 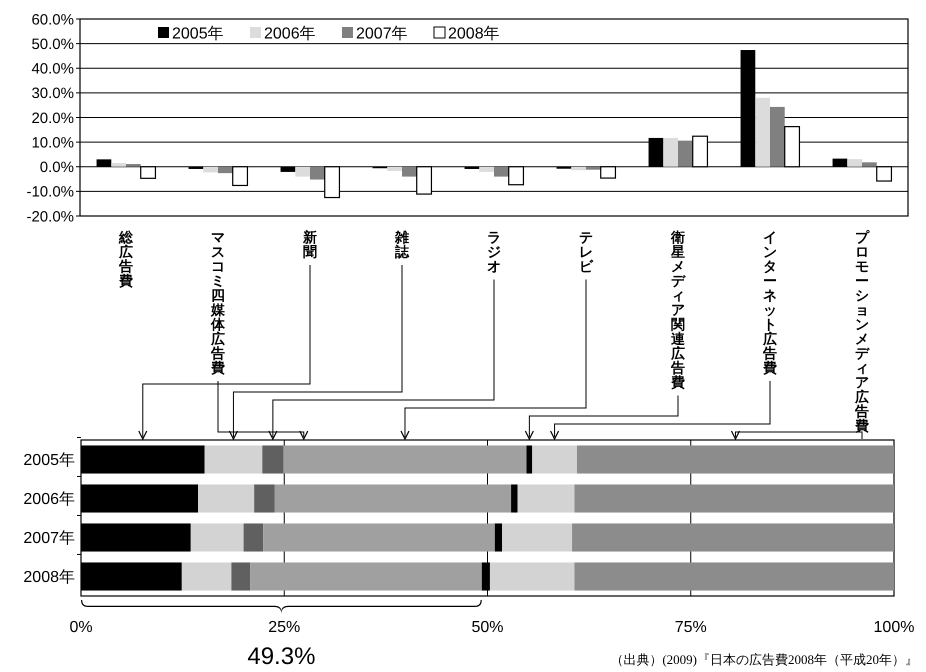 I want to click on y-tick-label: 10.0%, so click(x=52, y=143).